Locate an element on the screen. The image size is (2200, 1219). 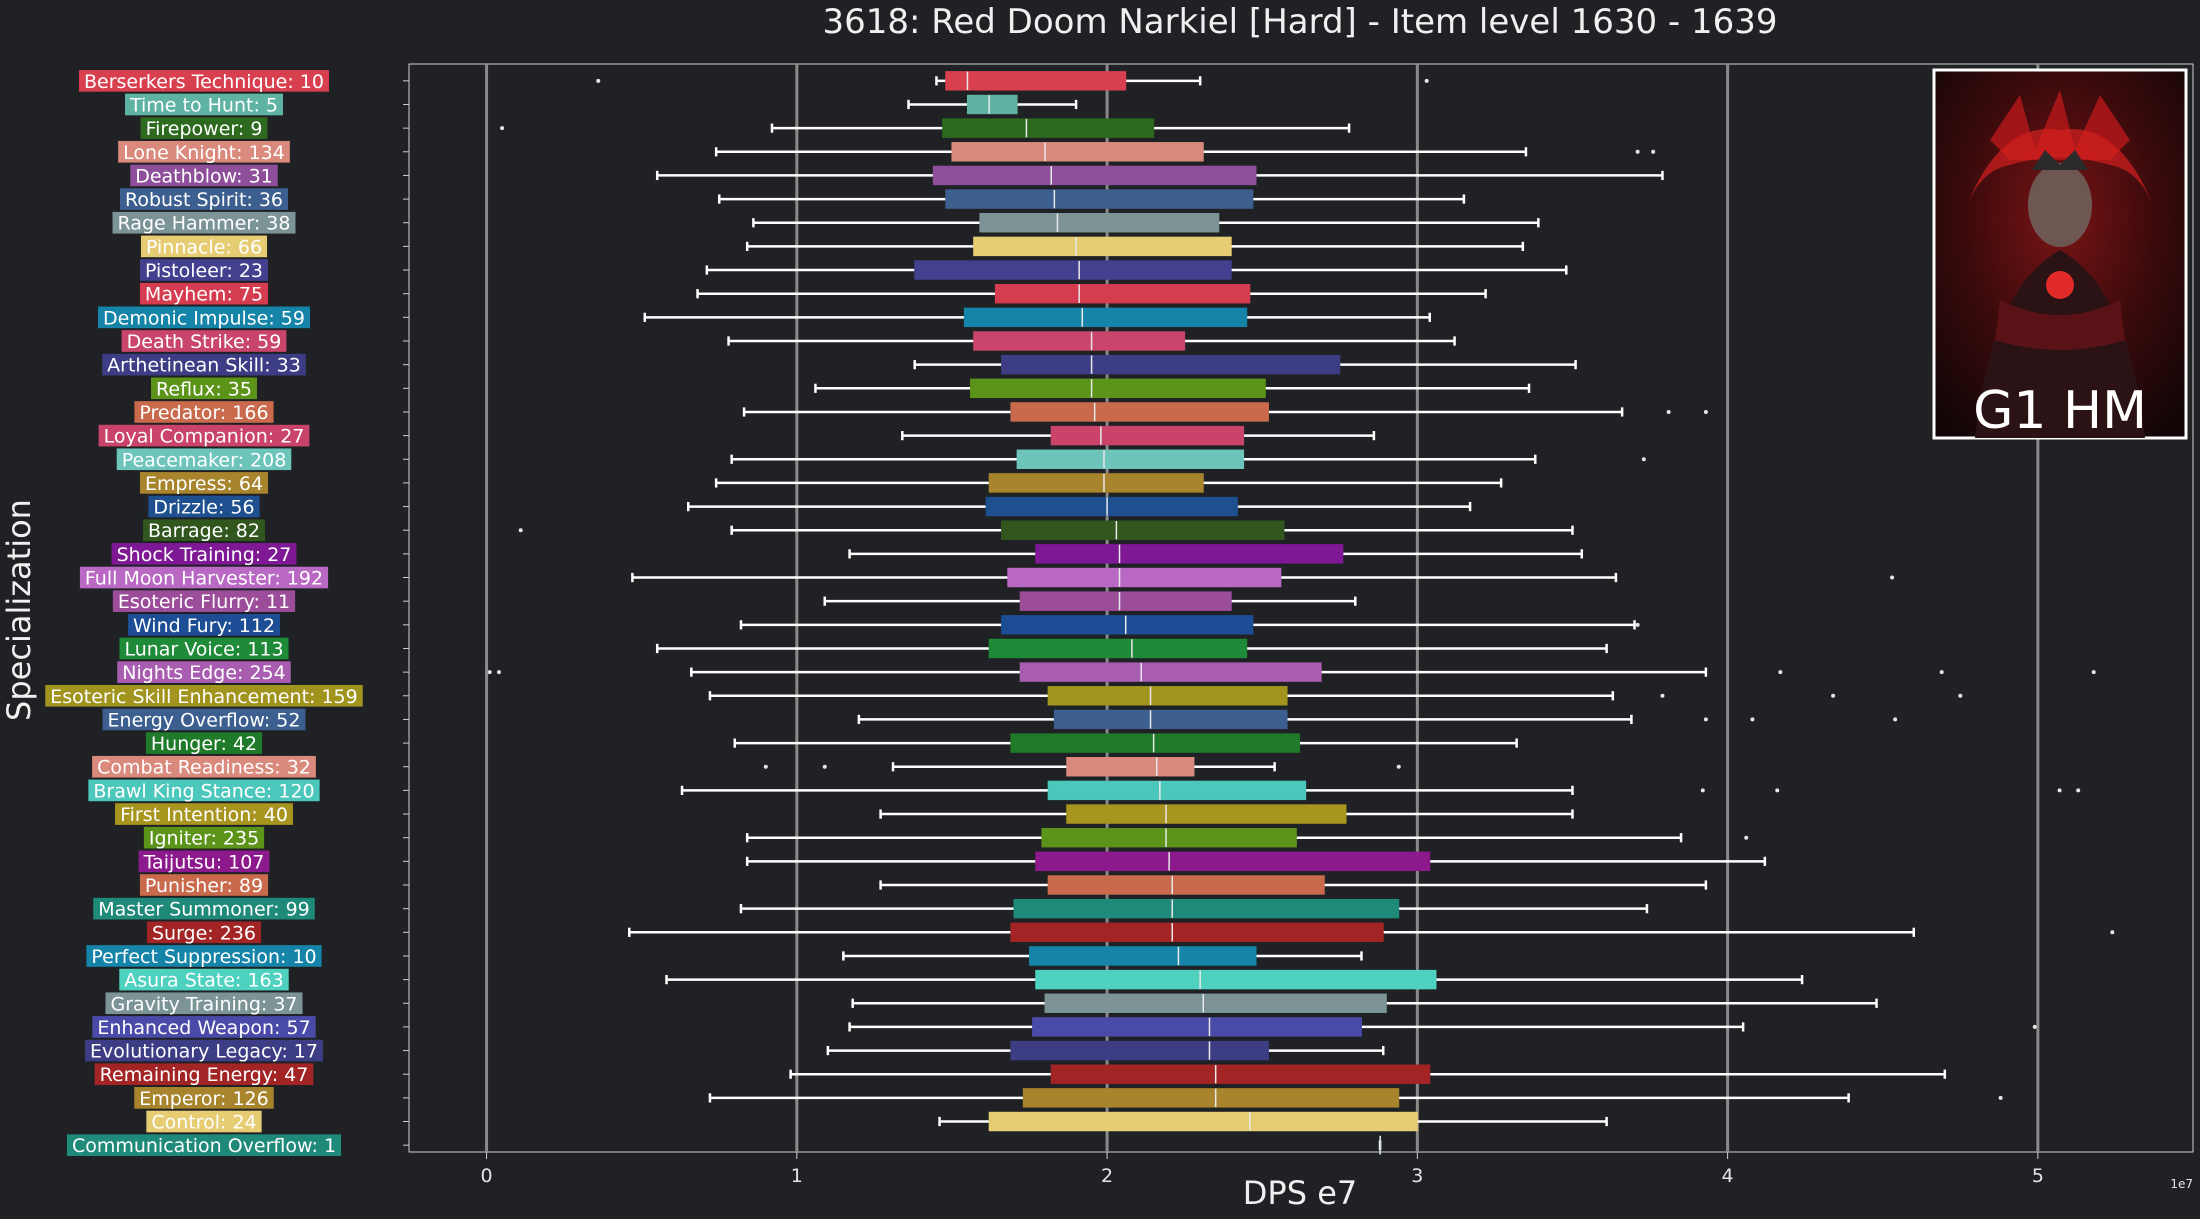
category-label-text: Evolutionary Legacy: 17 is located at coordinates (204, 1052).